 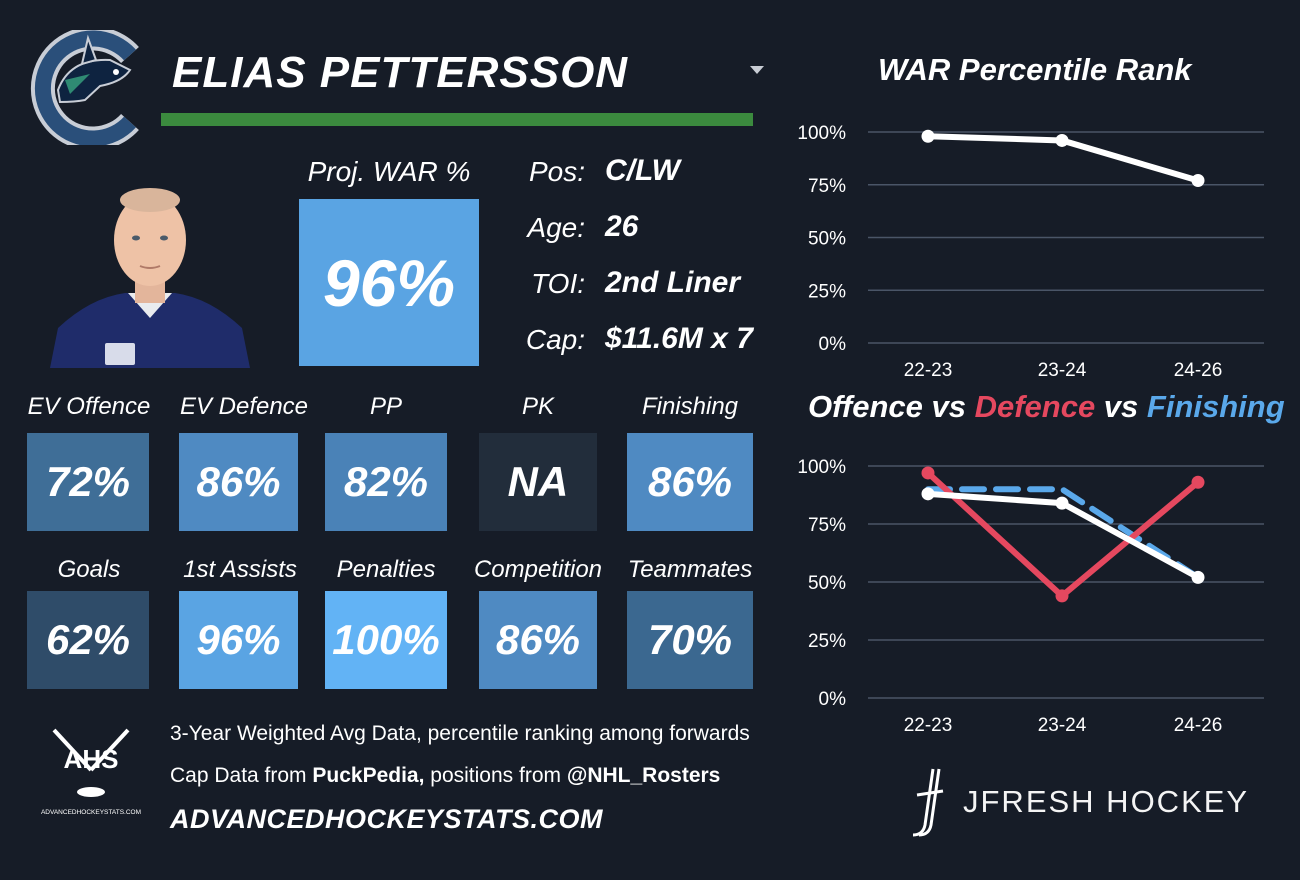 What do you see at coordinates (679, 338) in the screenshot?
I see `cap-value: $11.6M x 7` at bounding box center [679, 338].